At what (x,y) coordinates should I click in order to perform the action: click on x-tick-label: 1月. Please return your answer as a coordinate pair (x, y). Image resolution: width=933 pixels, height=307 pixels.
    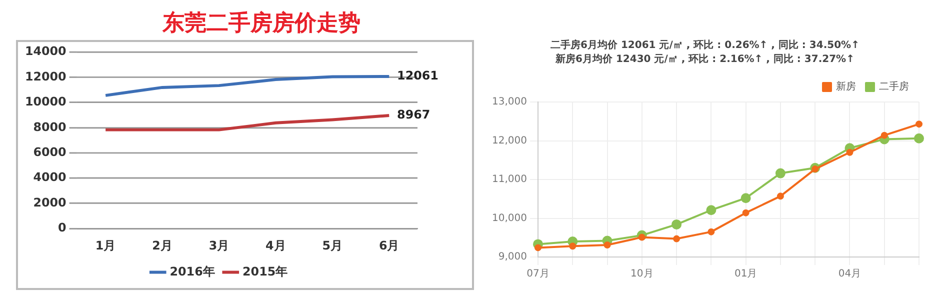
    Looking at the image, I should click on (105, 245).